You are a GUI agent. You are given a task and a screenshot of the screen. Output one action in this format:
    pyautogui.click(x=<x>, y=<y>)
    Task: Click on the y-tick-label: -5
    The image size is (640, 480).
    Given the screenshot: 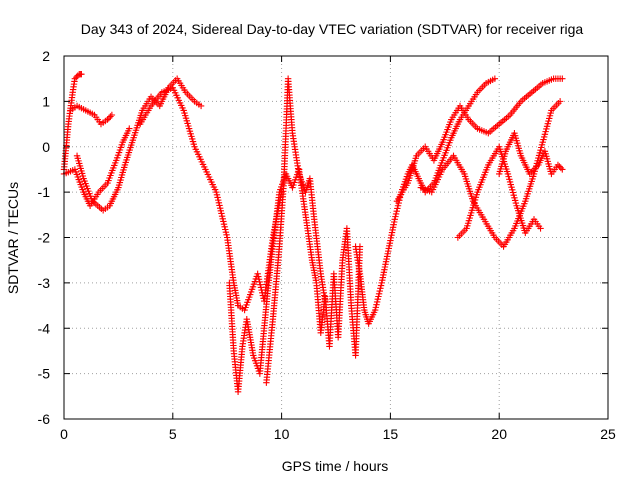 What is the action you would take?
    pyautogui.click(x=44, y=374)
    